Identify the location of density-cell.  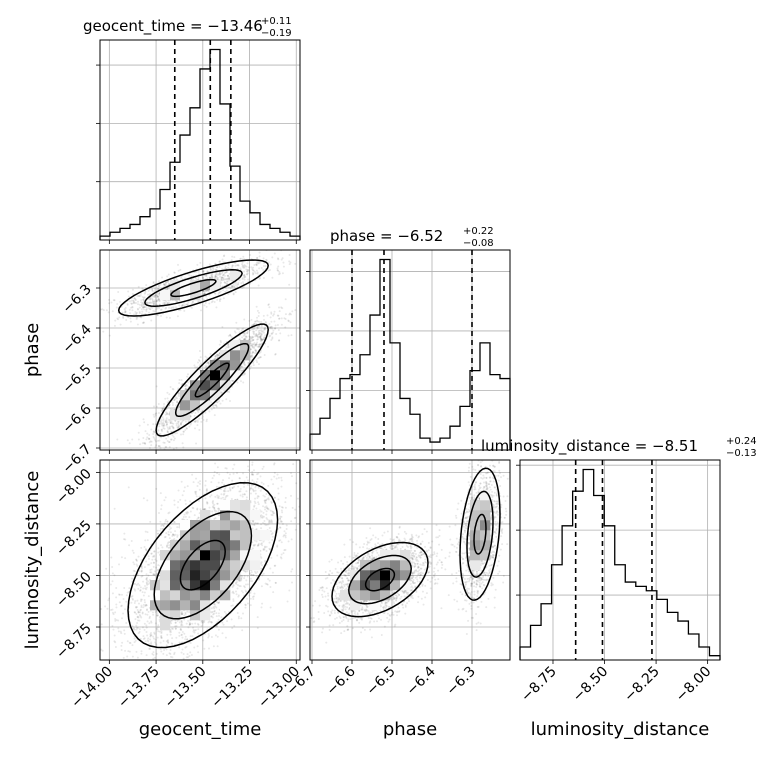
(195, 405).